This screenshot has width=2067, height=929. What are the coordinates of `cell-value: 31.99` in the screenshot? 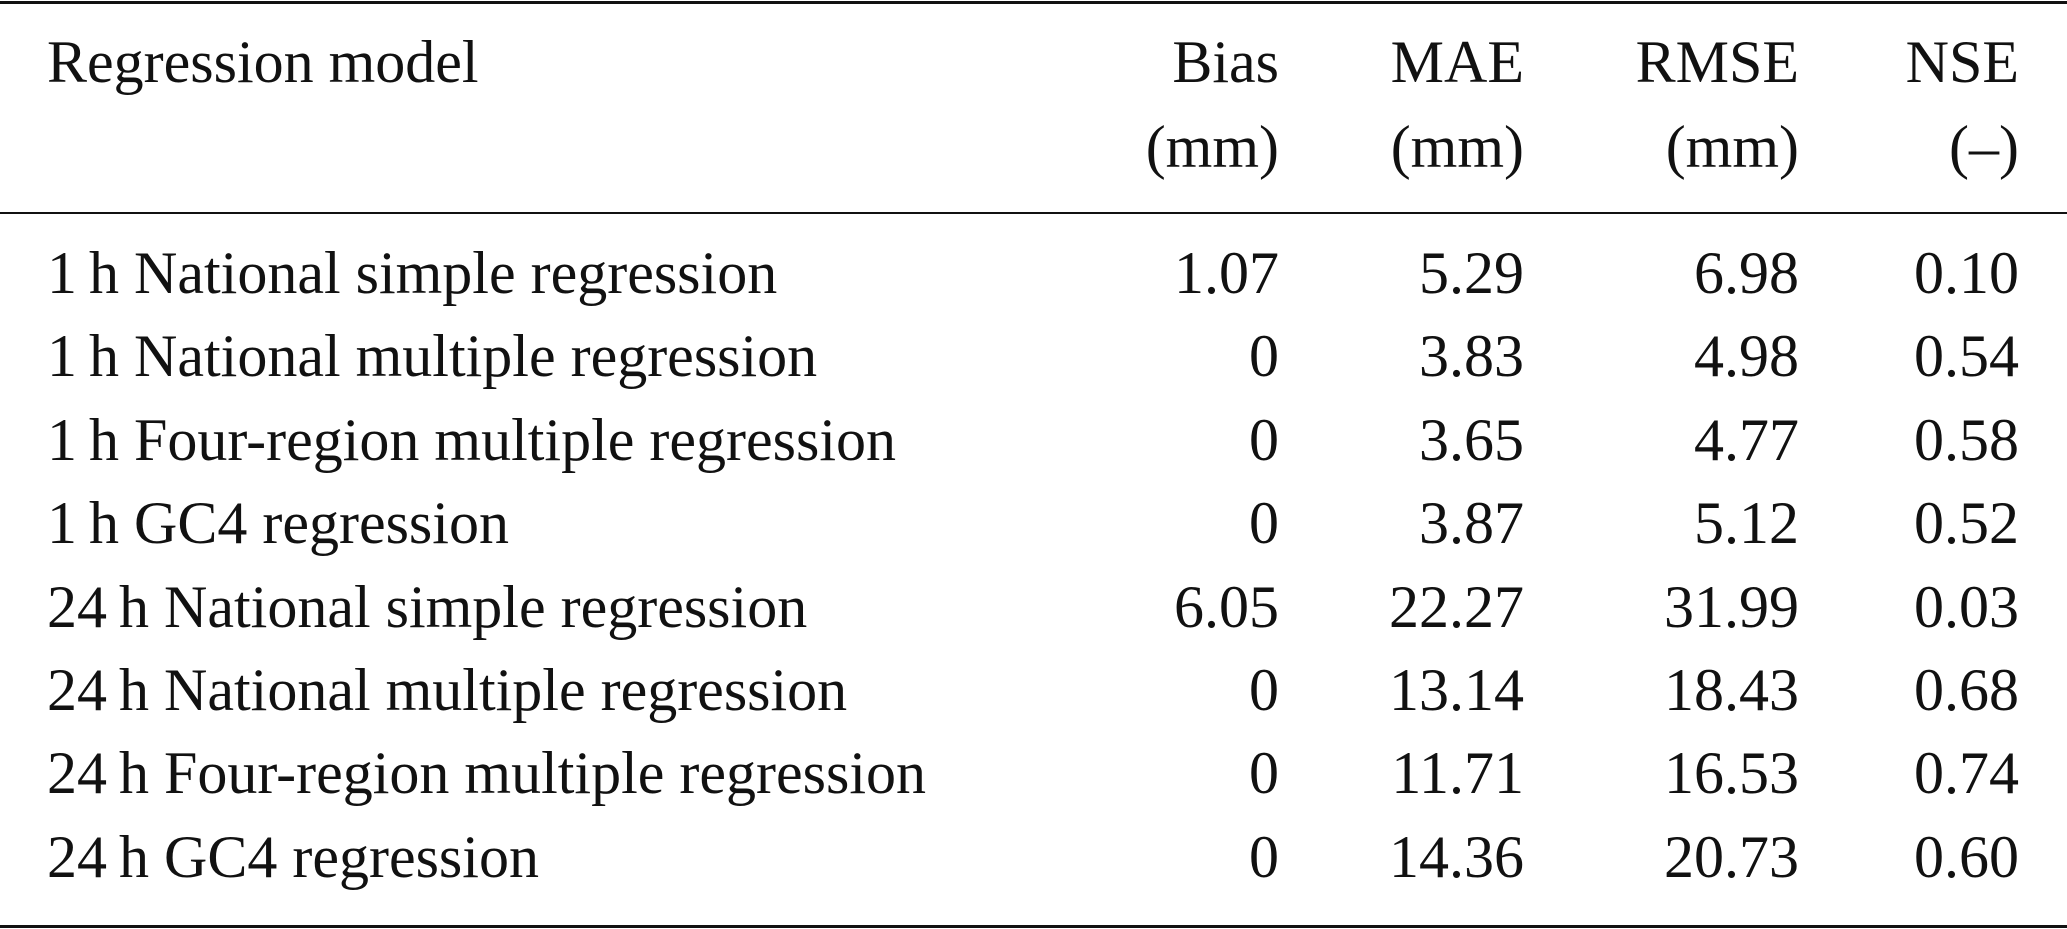 It's located at (1731, 606).